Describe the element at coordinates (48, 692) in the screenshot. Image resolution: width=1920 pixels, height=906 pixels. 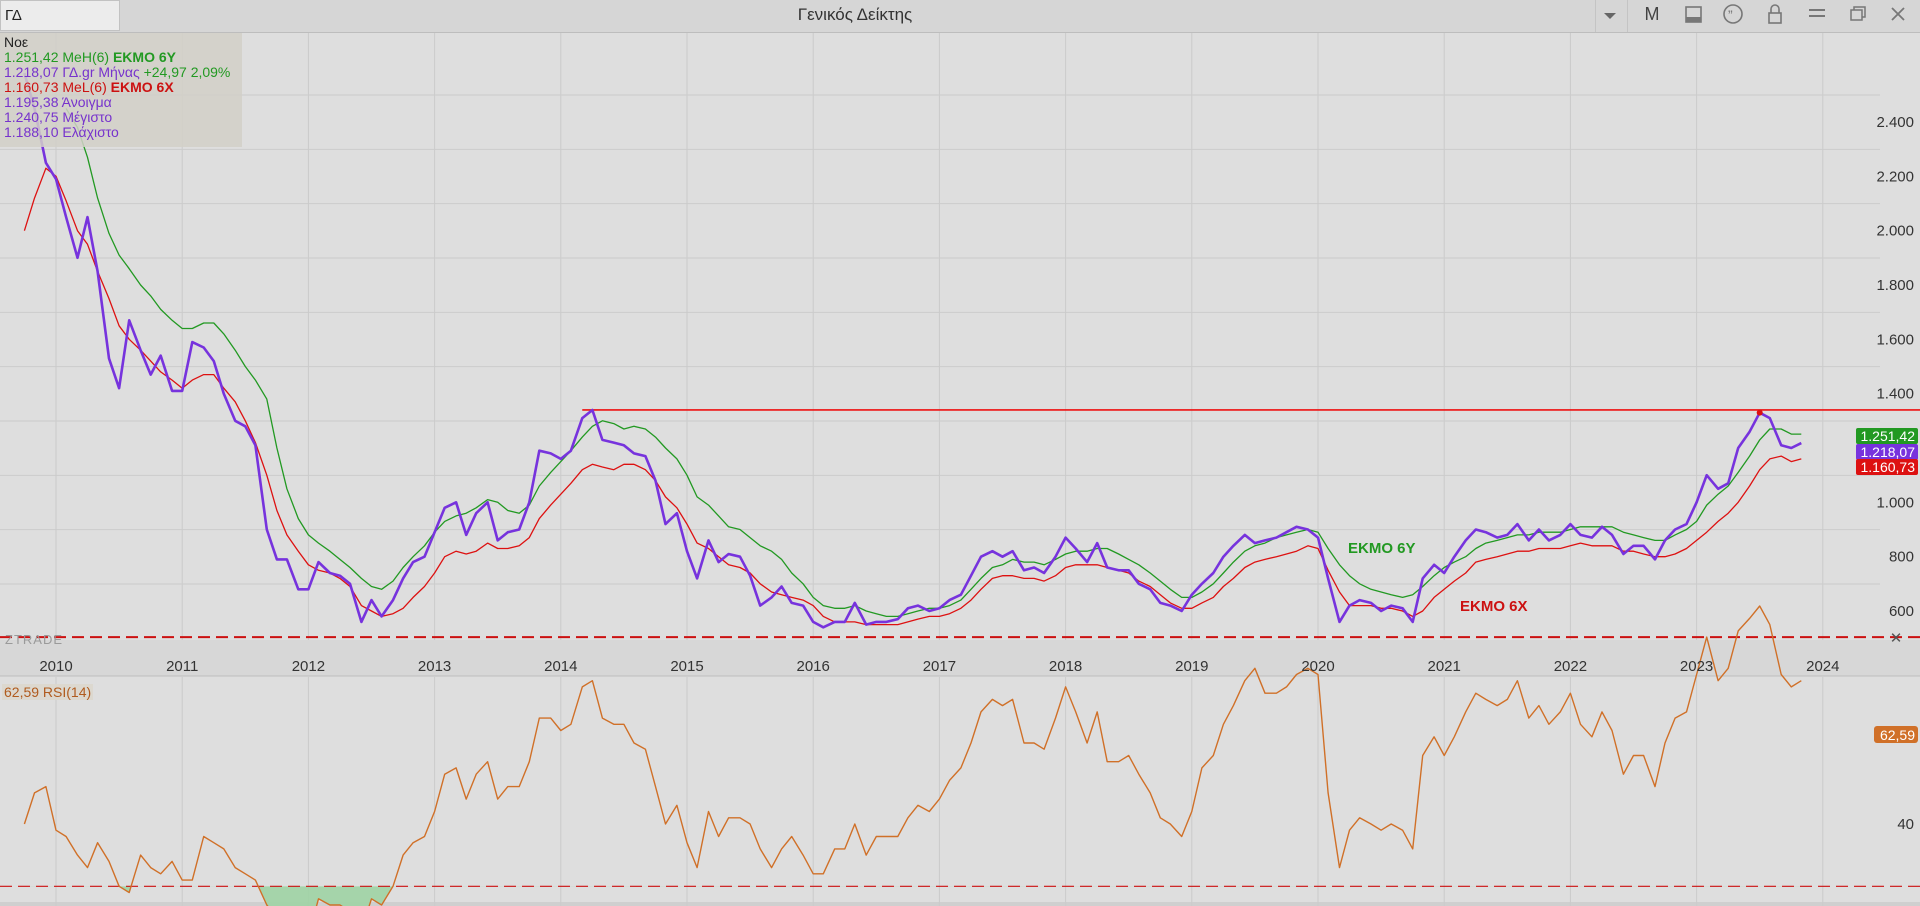
I see `rsi-legend: 62,59 RSI(14)` at that location.